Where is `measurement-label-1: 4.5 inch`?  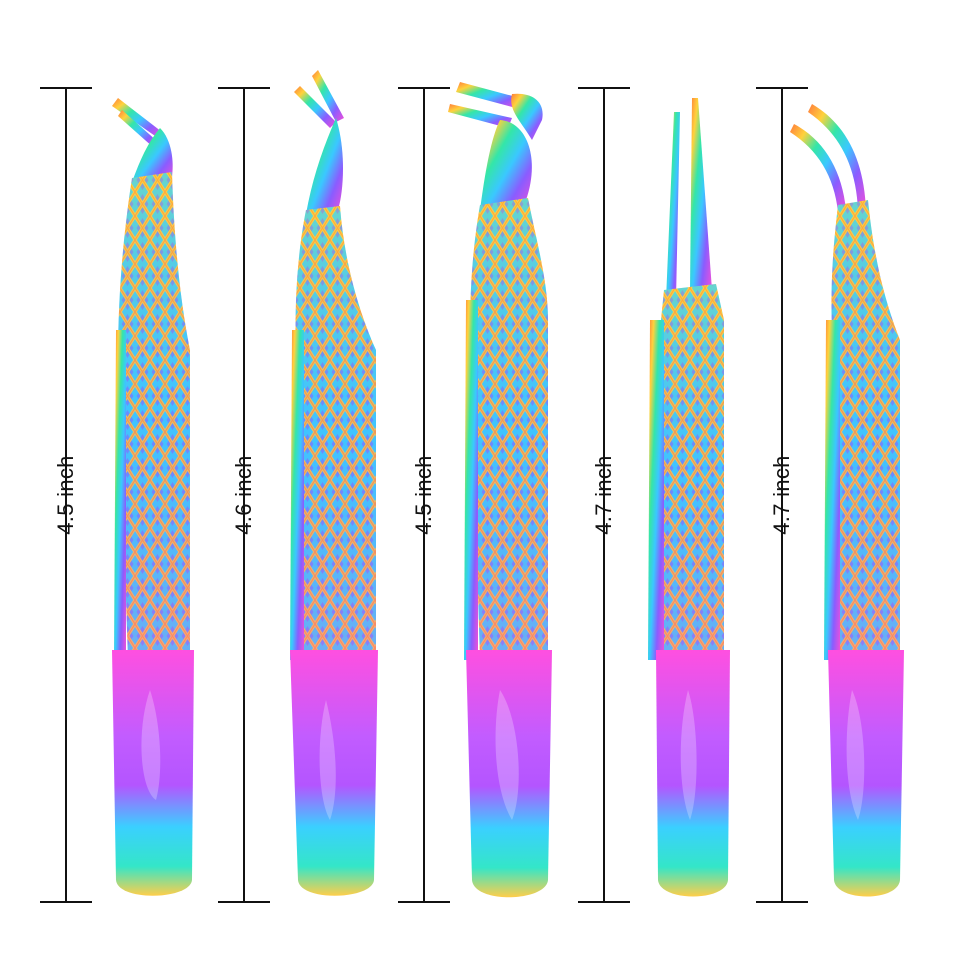 measurement-label-1: 4.5 inch is located at coordinates (65, 495).